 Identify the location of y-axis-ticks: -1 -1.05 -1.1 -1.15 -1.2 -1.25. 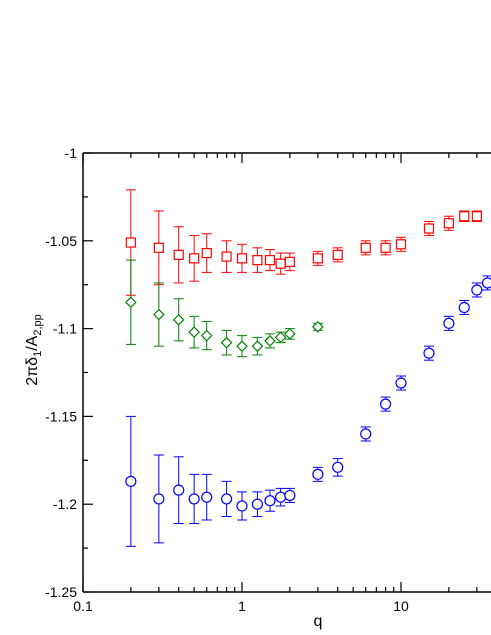
(69, 372).